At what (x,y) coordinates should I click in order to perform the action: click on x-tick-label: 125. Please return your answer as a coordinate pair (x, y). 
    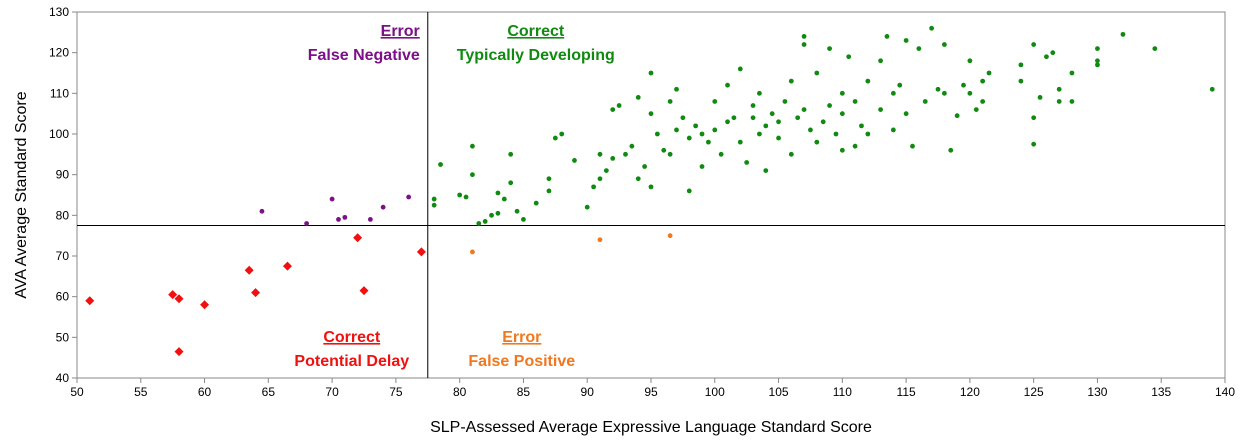
    Looking at the image, I should click on (1034, 392).